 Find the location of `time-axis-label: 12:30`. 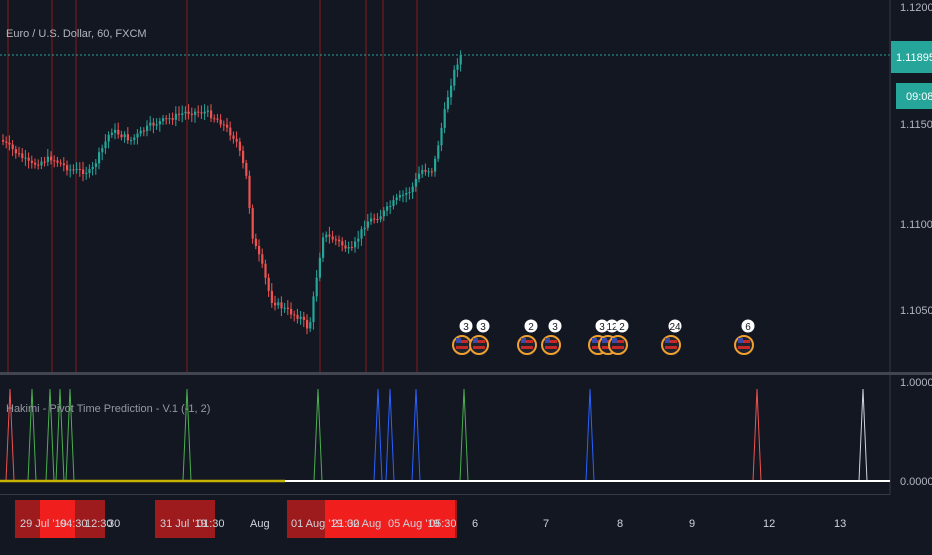

time-axis-label: 12:30 is located at coordinates (99, 524).